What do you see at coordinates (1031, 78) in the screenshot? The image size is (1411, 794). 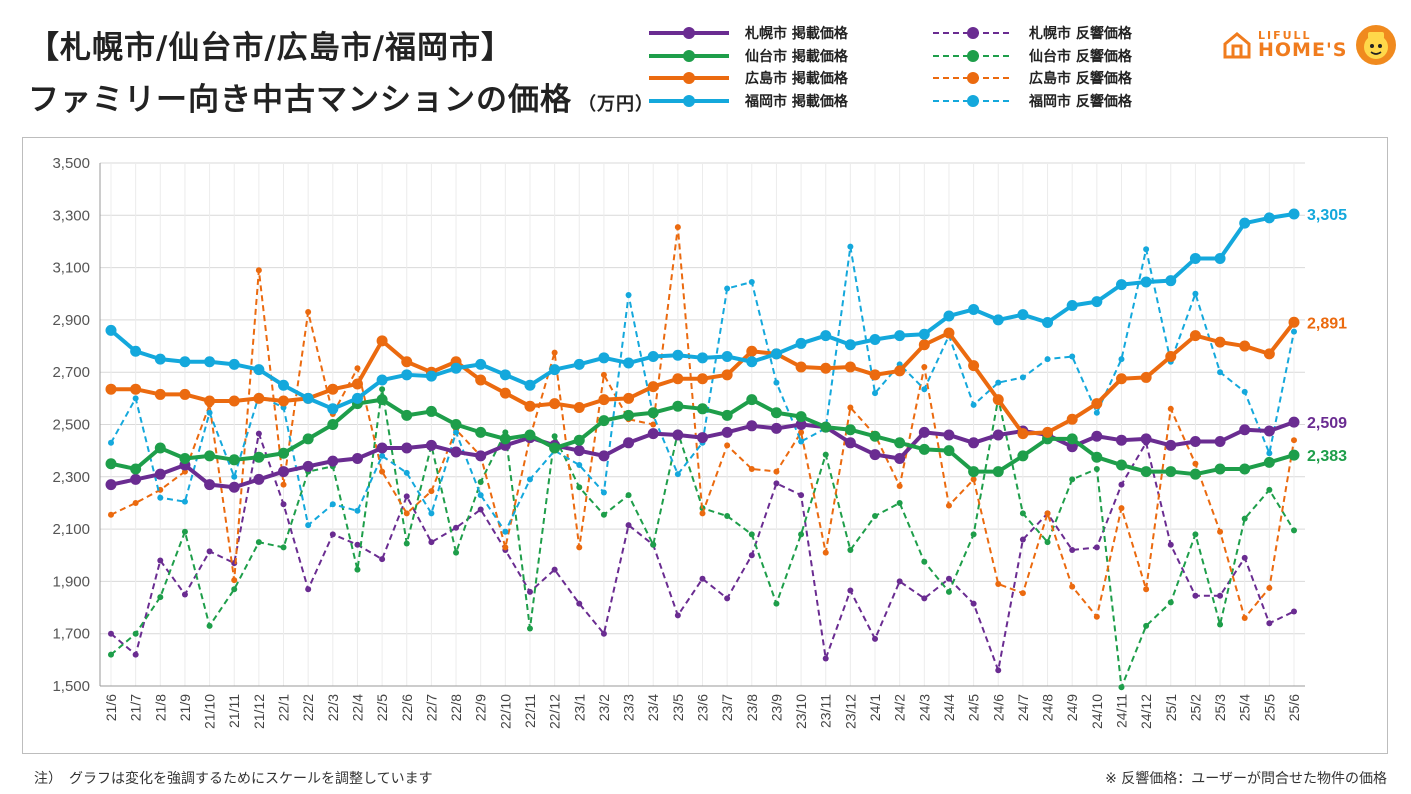 I see `legend-item: 広島市 反響価格` at bounding box center [1031, 78].